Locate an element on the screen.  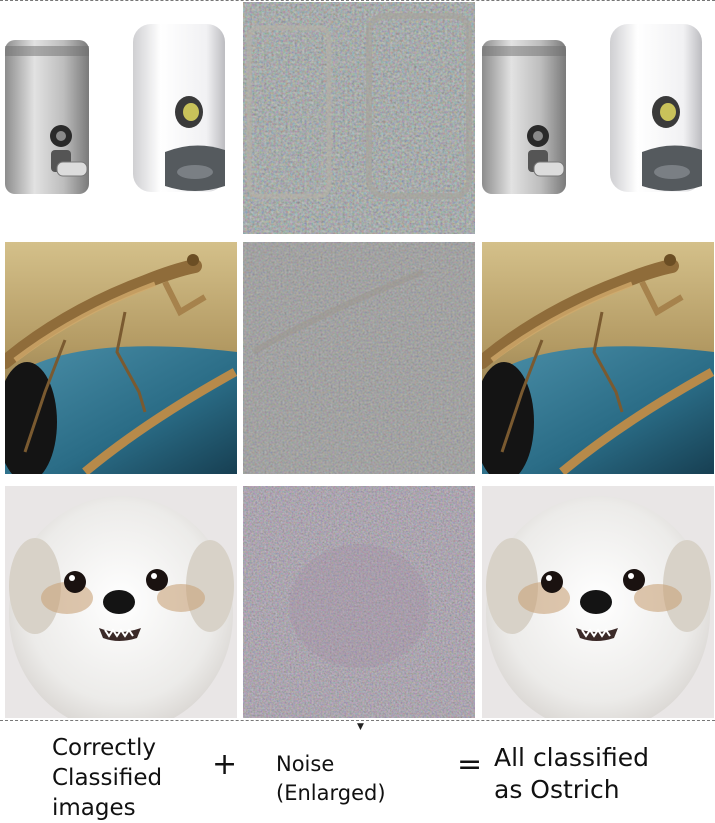
soap-dispensers-picture is located at coordinates (121, 118).